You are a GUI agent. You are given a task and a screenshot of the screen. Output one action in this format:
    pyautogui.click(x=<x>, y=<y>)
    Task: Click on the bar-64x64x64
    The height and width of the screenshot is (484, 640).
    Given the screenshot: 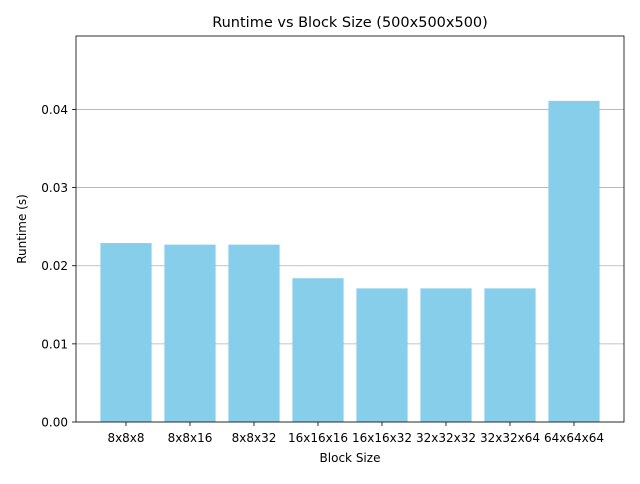 What is the action you would take?
    pyautogui.click(x=574, y=261)
    